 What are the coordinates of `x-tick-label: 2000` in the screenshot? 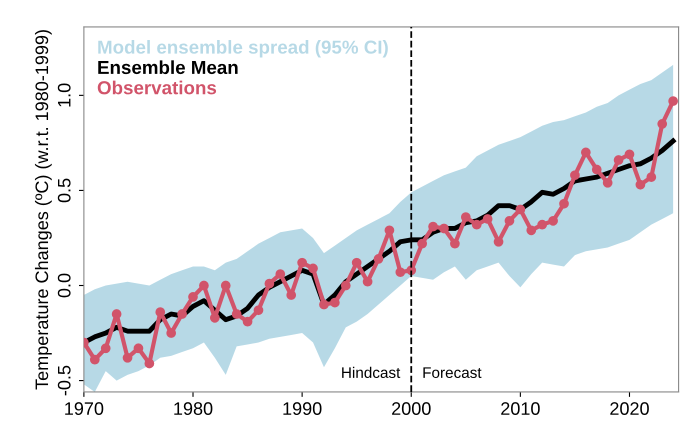 It's located at (411, 408).